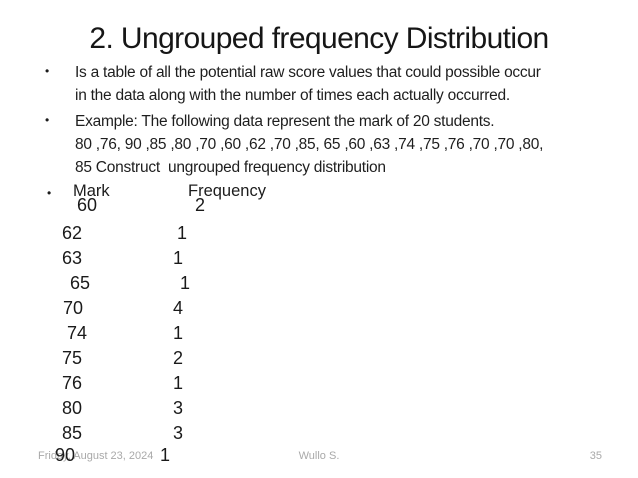  What do you see at coordinates (319, 38) in the screenshot?
I see `slide-title: 2. Ungrouped frequency Distribution` at bounding box center [319, 38].